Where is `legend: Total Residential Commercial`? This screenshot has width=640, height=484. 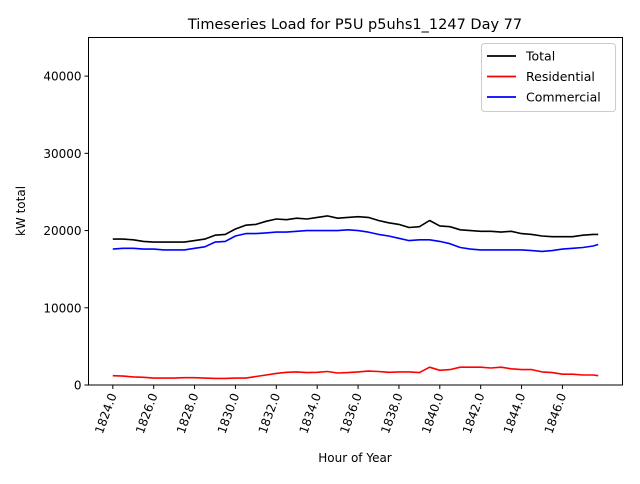
legend: Total Residential Commercial is located at coordinates (548, 77).